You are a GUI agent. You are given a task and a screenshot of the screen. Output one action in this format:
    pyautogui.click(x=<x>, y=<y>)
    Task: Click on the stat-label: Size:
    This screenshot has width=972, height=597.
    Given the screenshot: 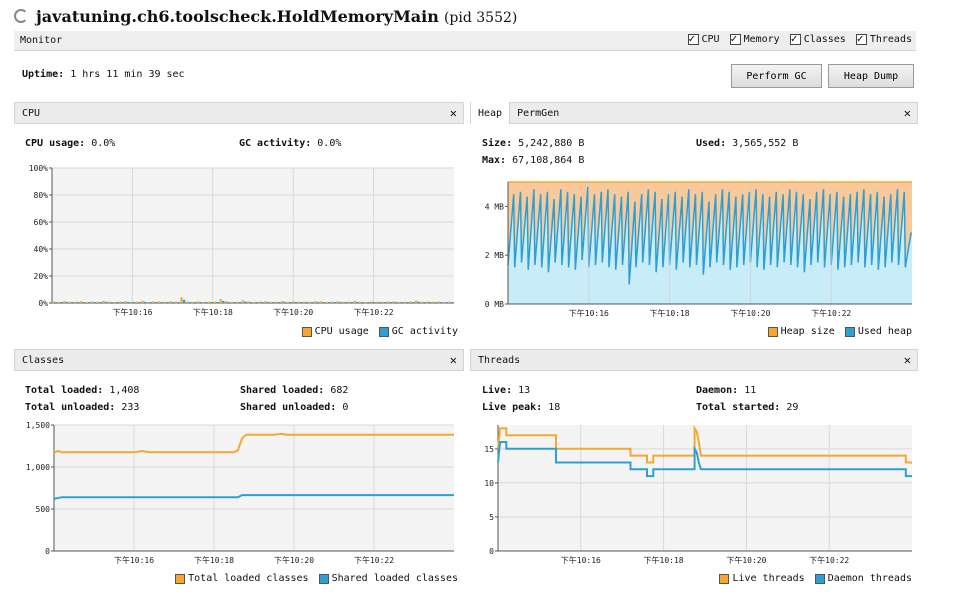 What is the action you would take?
    pyautogui.click(x=497, y=143)
    